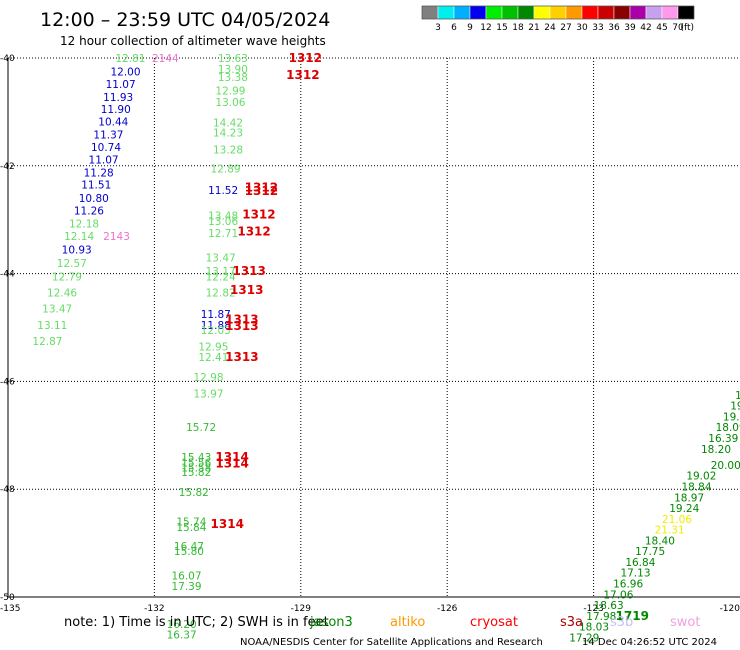  What do you see at coordinates (370, 609) in the screenshot?
I see `x-axis-ticks: -135 -132 -129 -126 -123 -120` at bounding box center [370, 609].